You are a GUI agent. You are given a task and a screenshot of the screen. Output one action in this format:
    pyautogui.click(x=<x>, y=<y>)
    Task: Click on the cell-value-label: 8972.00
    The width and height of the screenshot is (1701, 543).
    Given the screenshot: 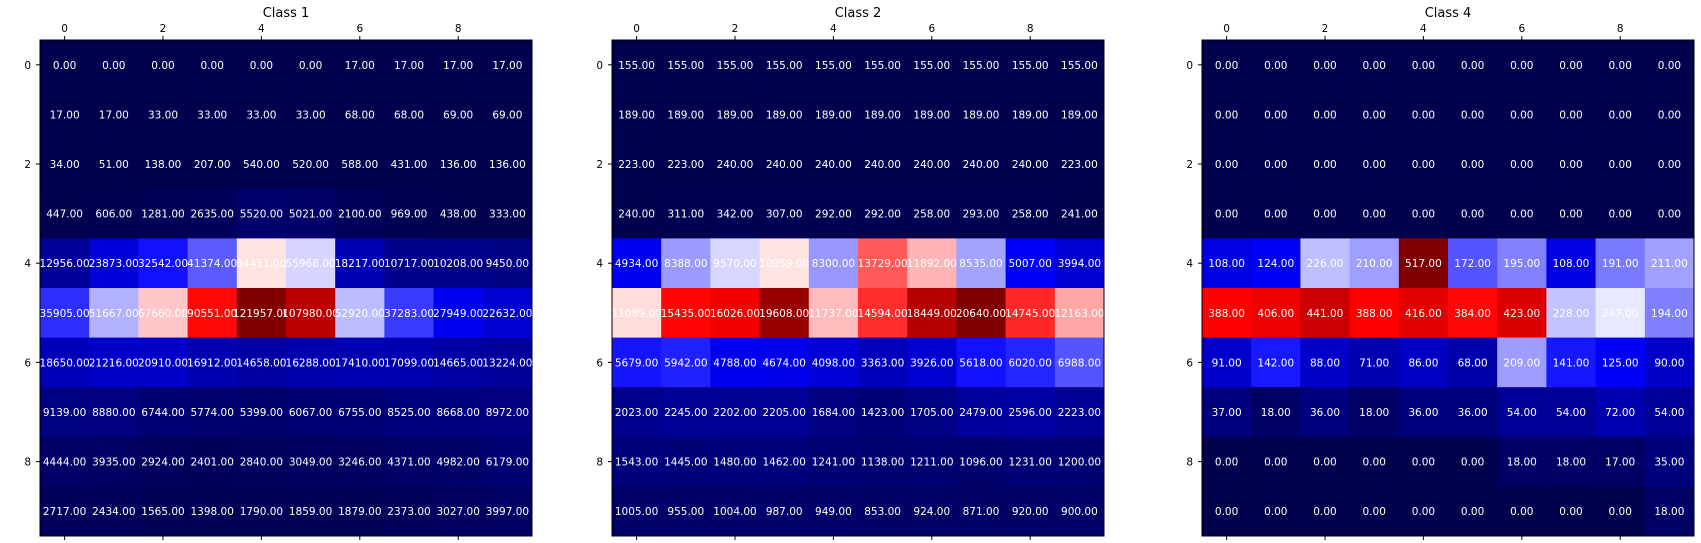 What is the action you would take?
    pyautogui.click(x=507, y=413)
    